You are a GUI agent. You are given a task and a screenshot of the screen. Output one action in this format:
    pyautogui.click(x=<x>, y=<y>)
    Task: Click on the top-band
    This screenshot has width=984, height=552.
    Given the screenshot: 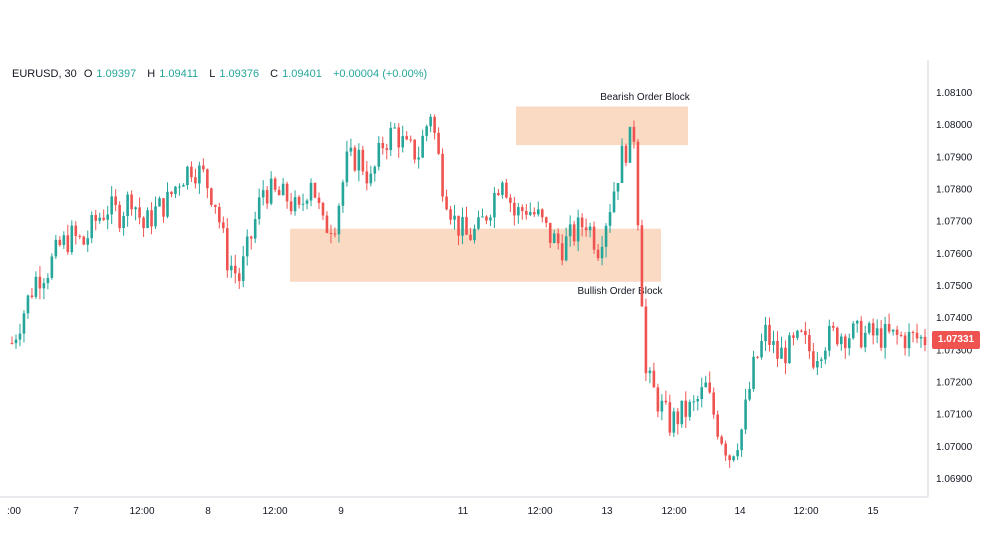 What is the action you would take?
    pyautogui.click(x=492, y=26)
    